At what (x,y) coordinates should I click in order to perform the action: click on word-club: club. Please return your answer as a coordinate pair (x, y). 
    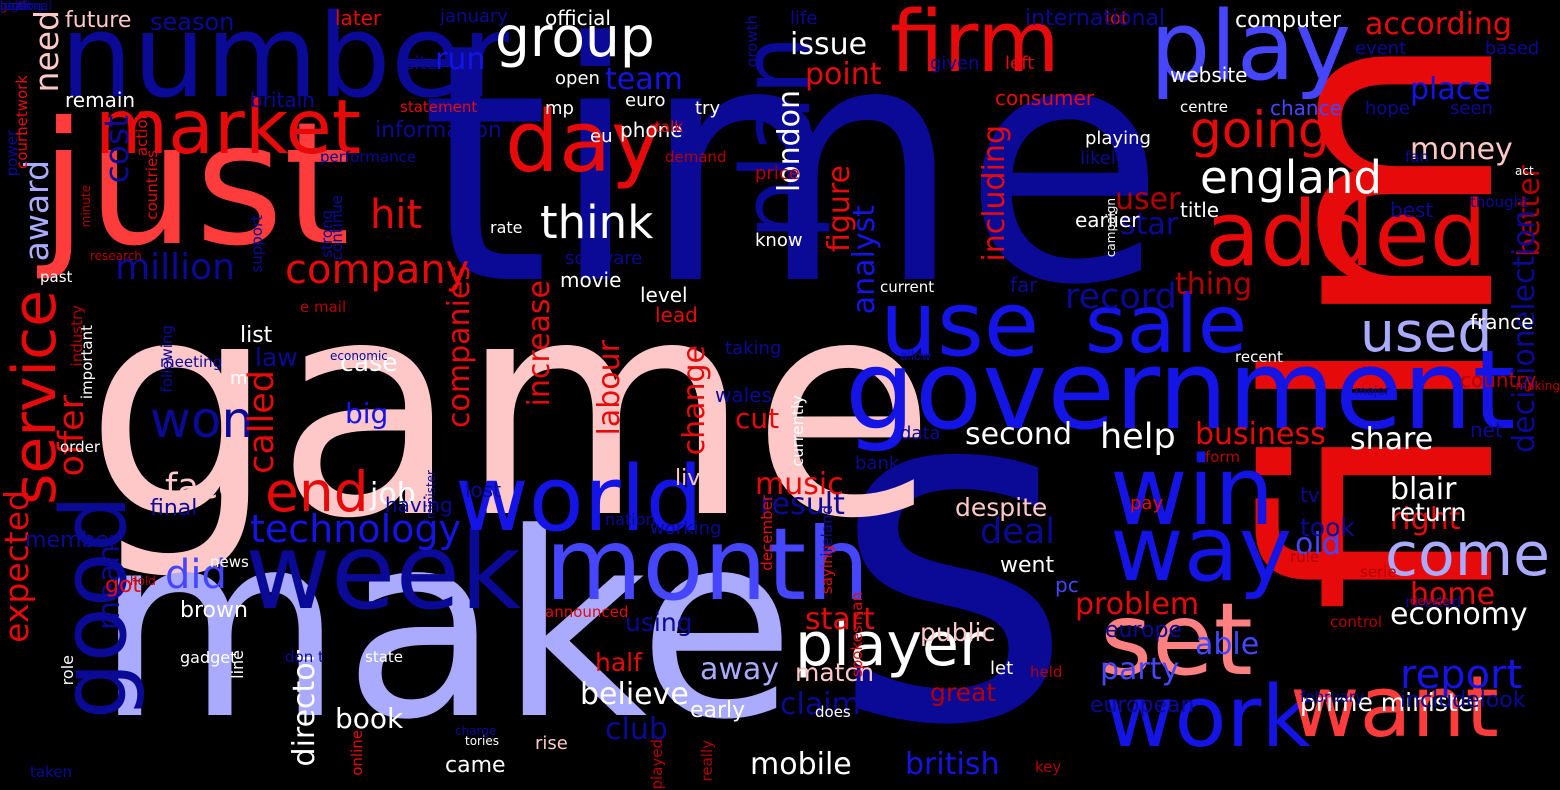
    Looking at the image, I should click on (636, 729).